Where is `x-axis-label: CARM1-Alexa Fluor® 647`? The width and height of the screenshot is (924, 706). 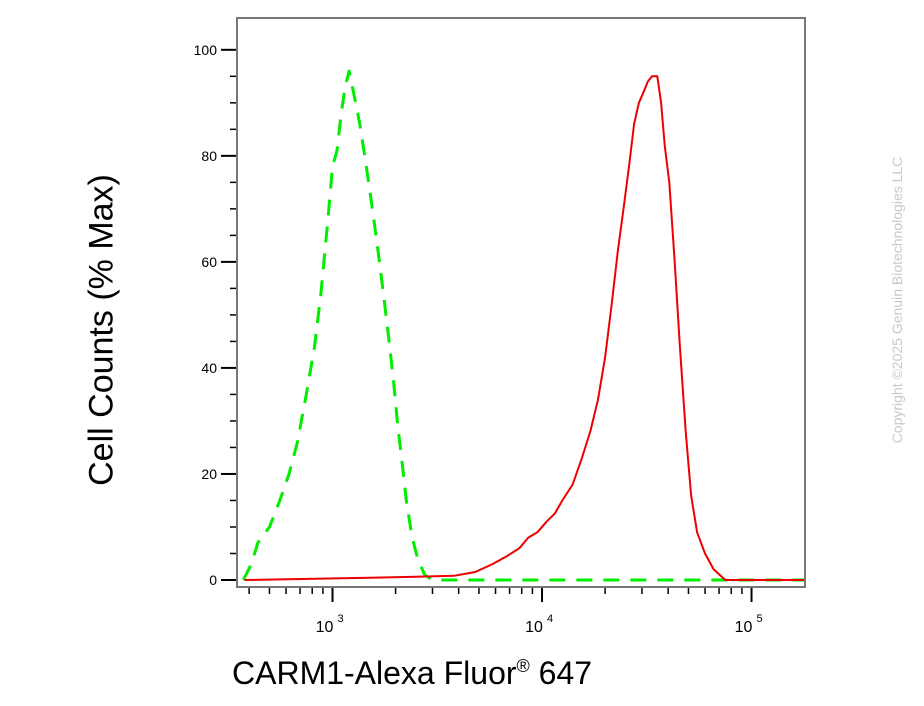
x-axis-label: CARM1-Alexa Fluor® 647 is located at coordinates (412, 673).